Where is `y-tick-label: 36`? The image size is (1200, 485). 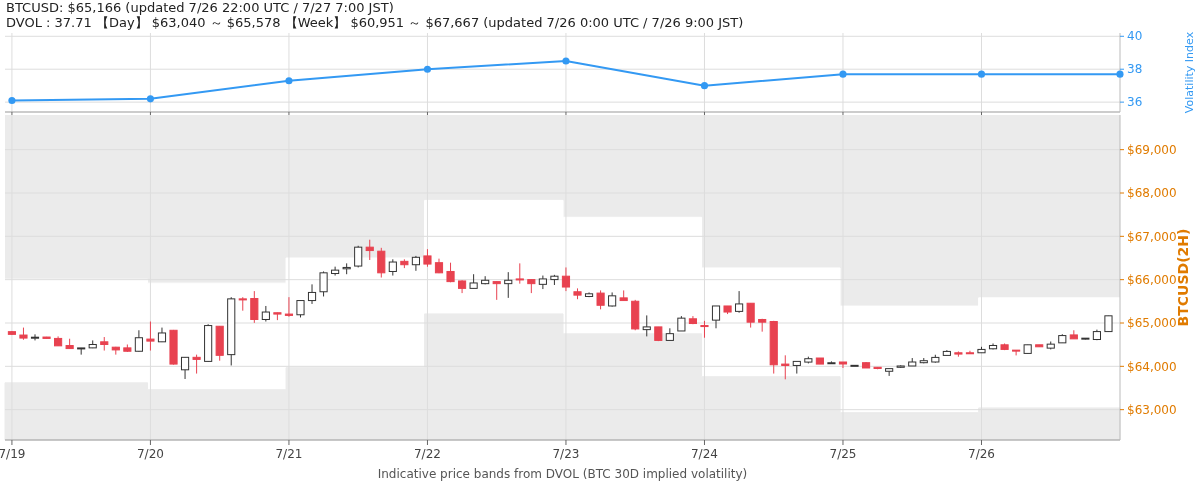
y-tick-label: 36 is located at coordinates (1135, 102).